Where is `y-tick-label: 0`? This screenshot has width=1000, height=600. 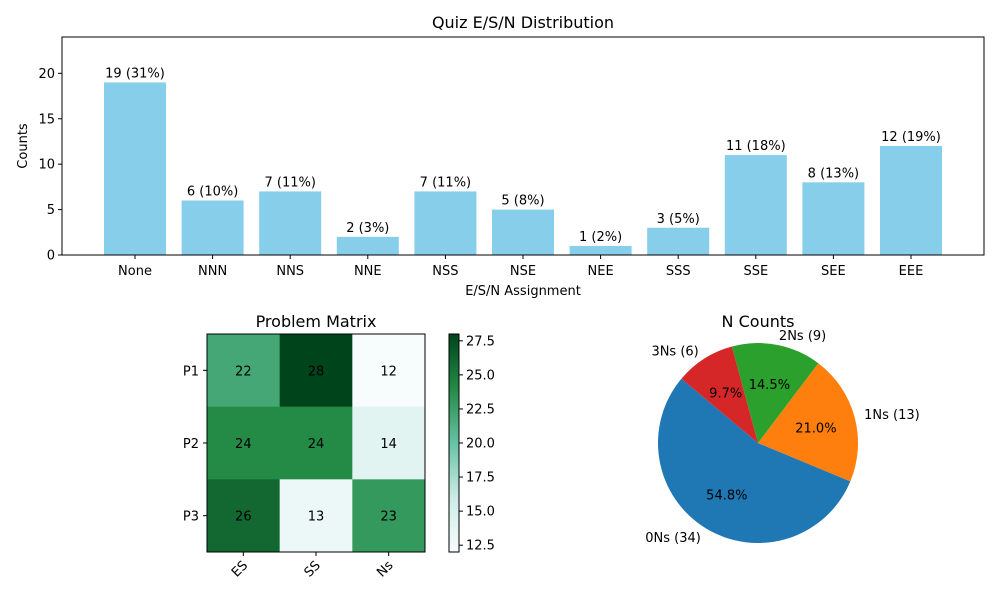
y-tick-label: 0 is located at coordinates (51, 256).